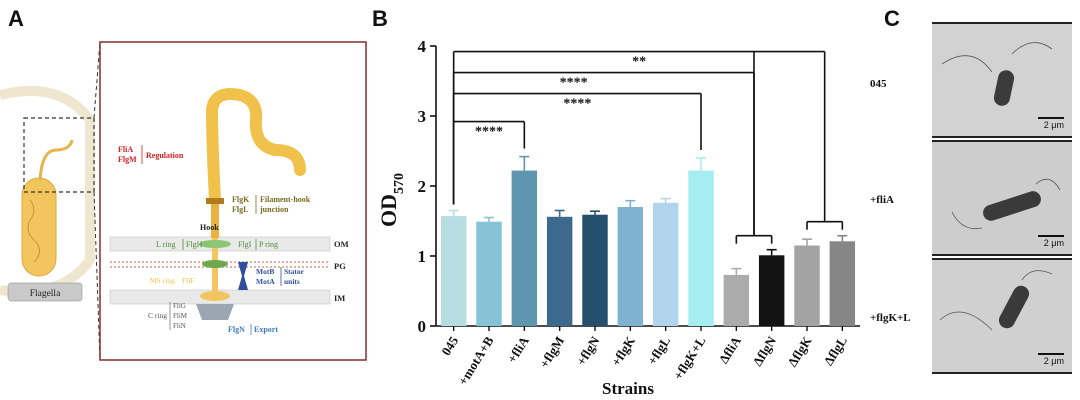 This screenshot has height=400, width=1080. What do you see at coordinates (892, 18) in the screenshot?
I see `panel-label-c: C` at bounding box center [892, 18].